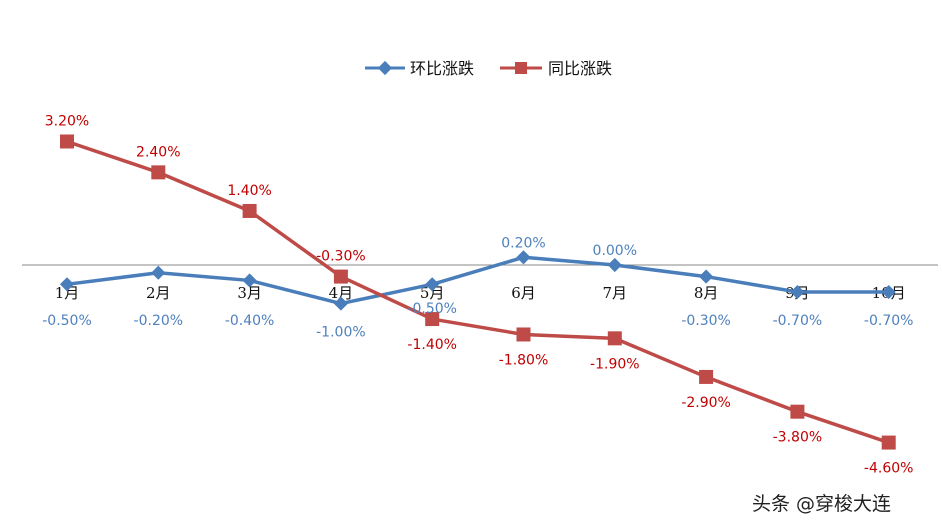  I want to click on data-label: 0.20%, so click(523, 243).